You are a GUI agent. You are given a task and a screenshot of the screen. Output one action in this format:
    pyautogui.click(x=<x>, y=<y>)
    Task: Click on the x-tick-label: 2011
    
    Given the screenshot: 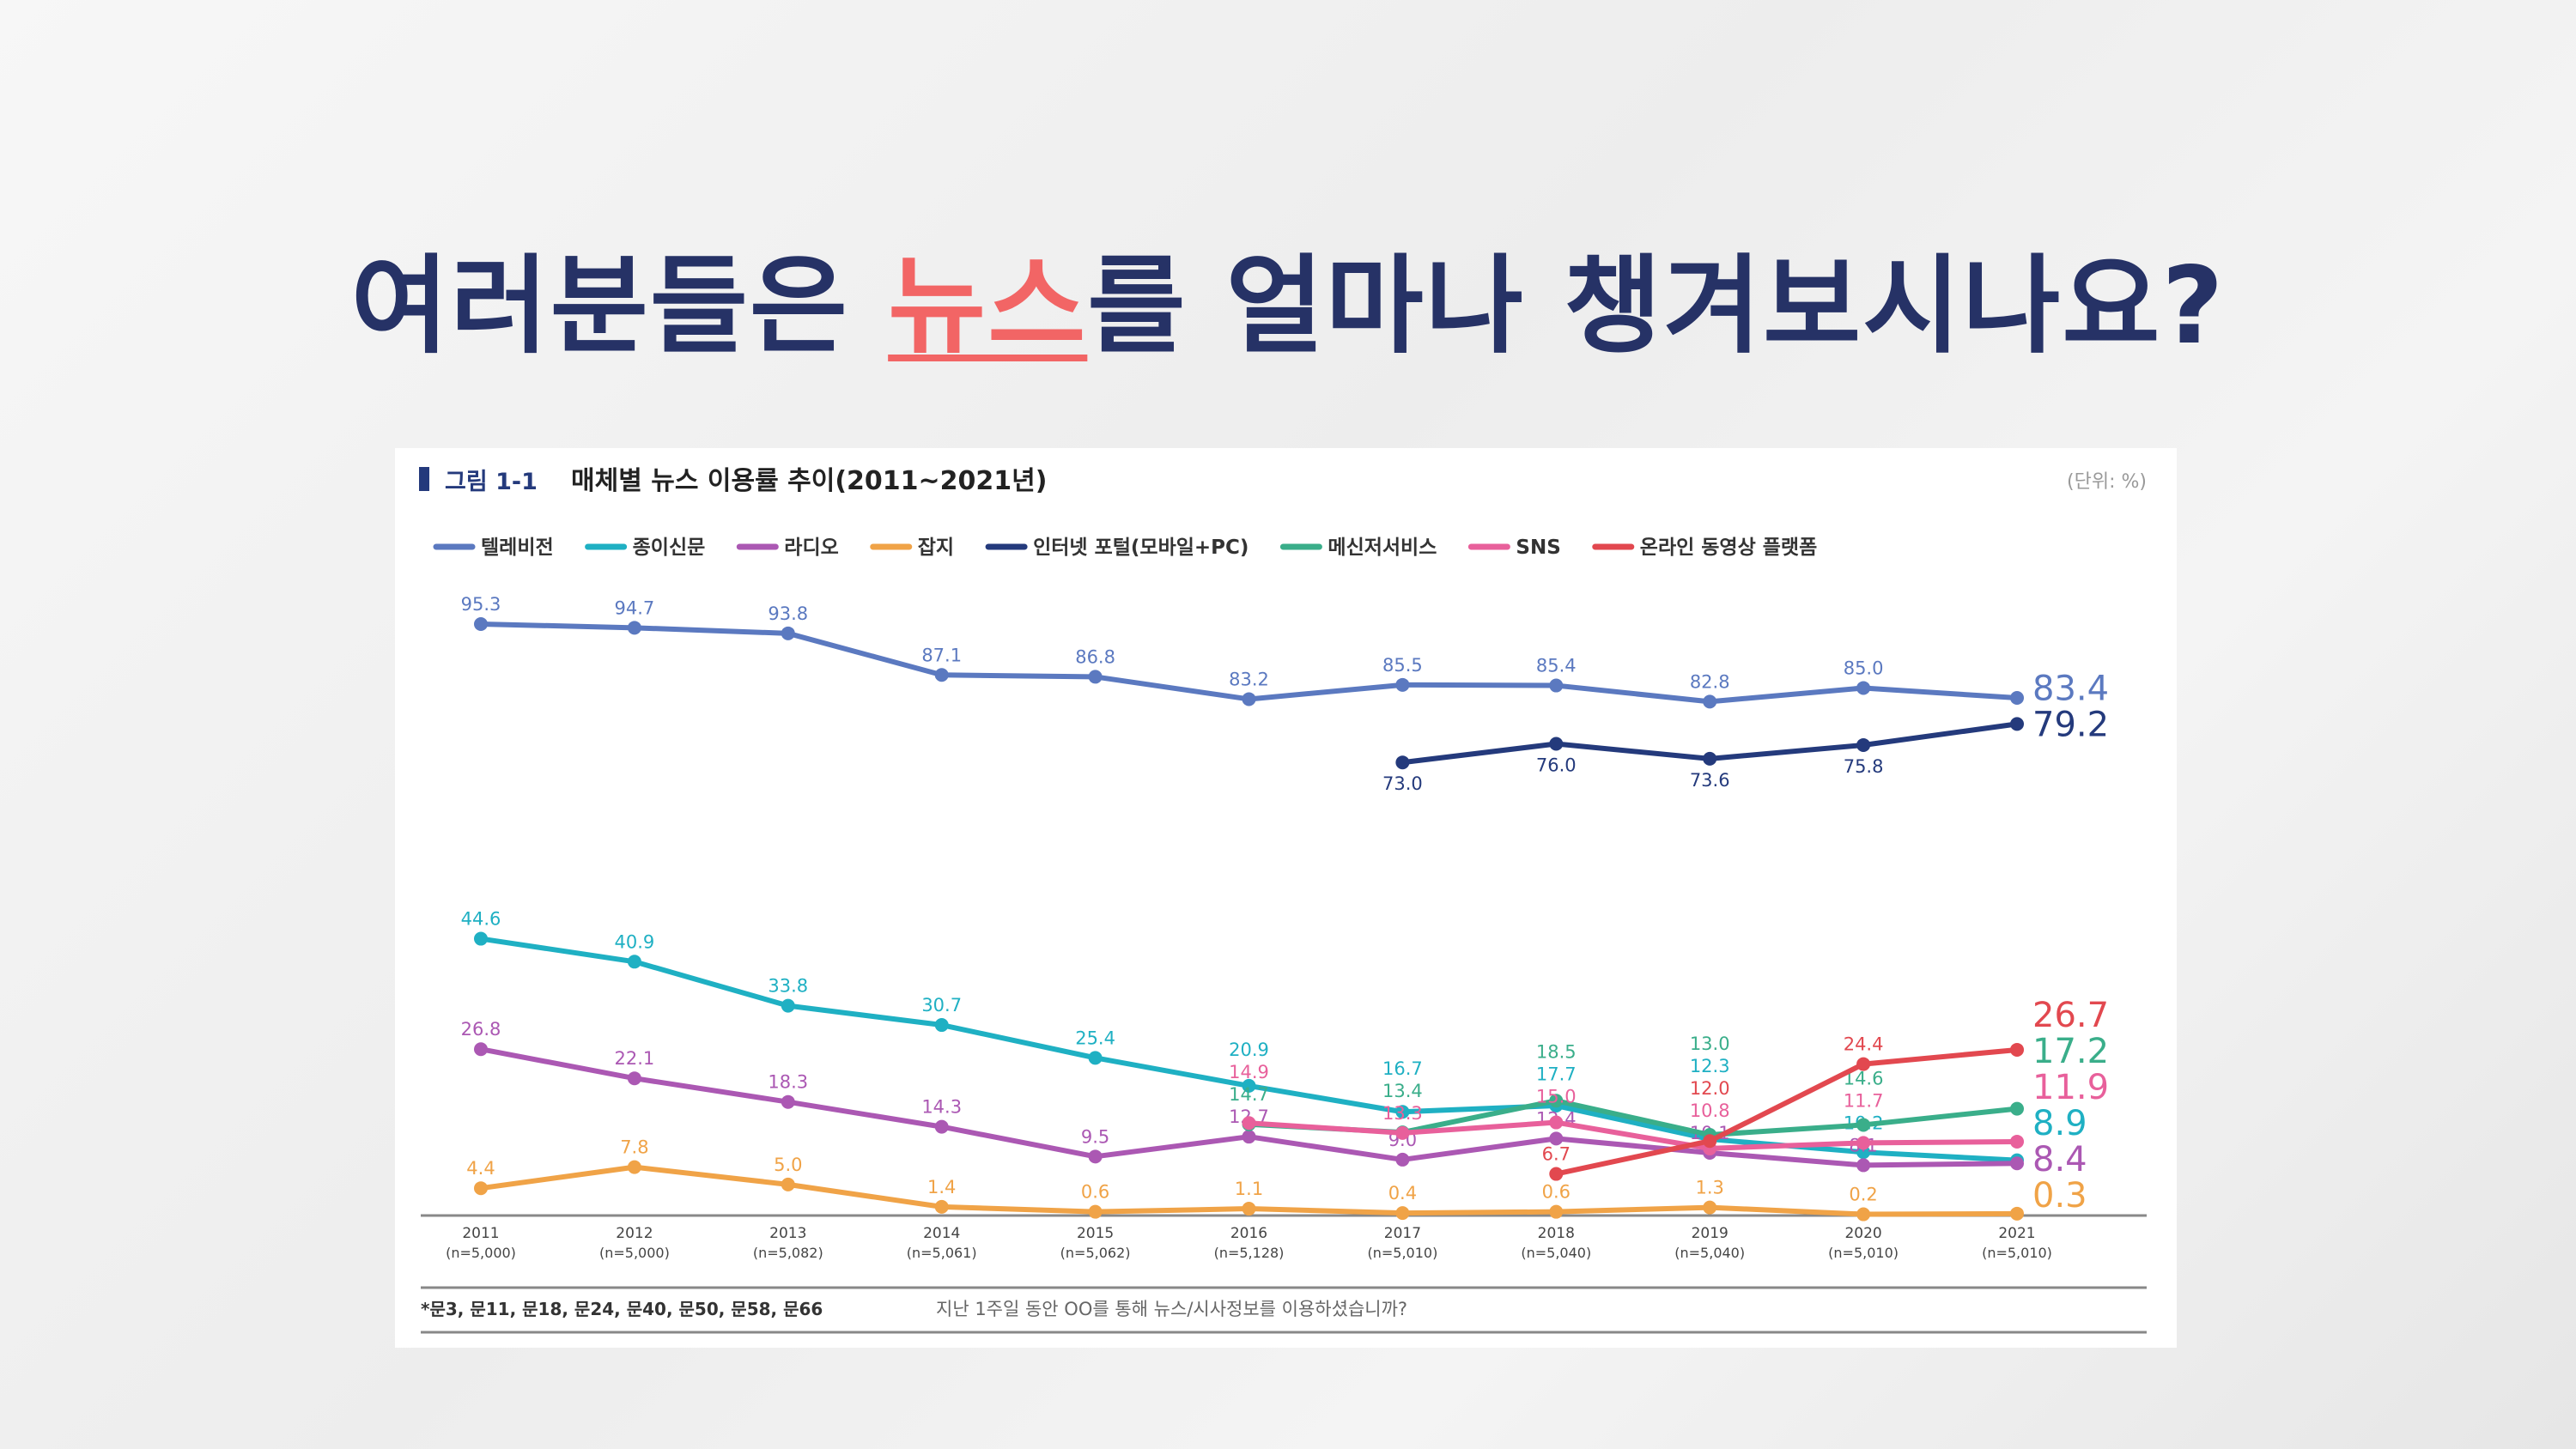 What is the action you would take?
    pyautogui.click(x=481, y=1233)
    